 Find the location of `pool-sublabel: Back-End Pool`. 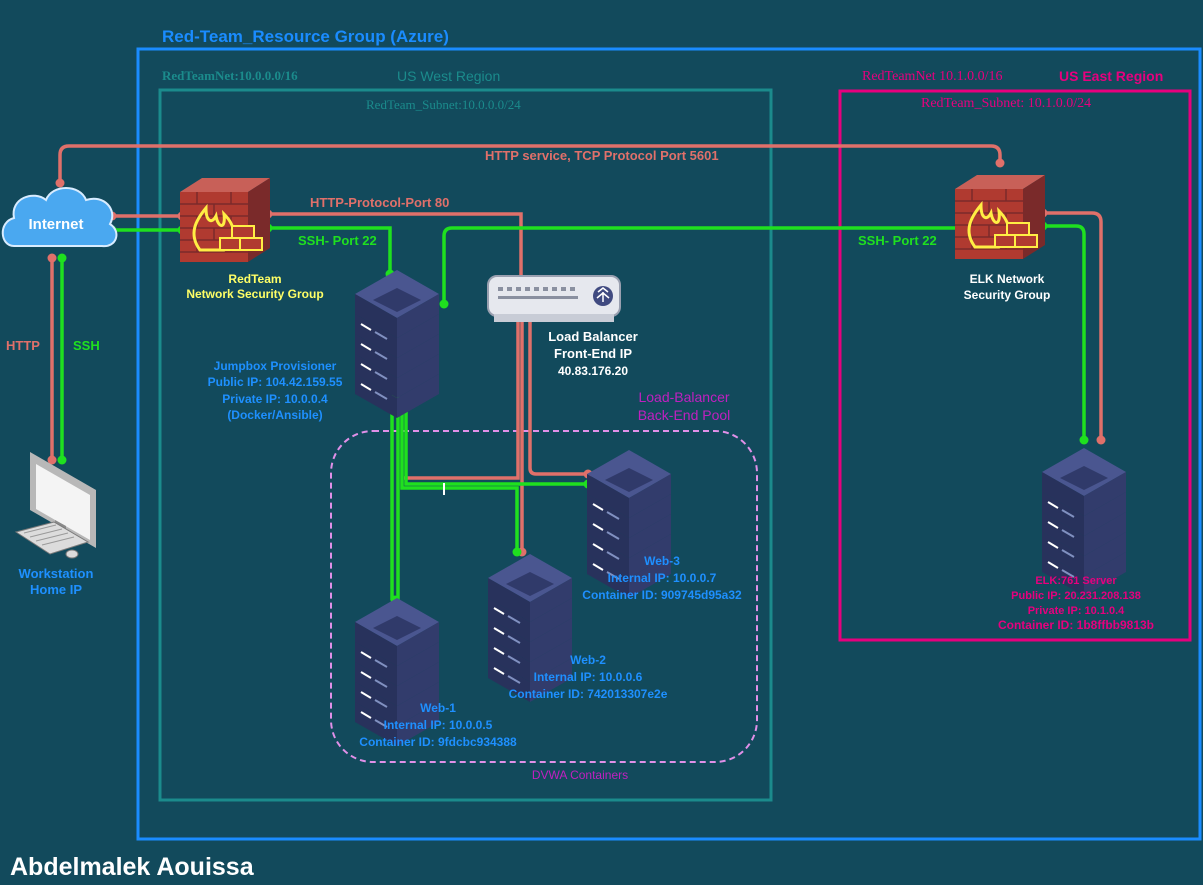

pool-sublabel: Back-End Pool is located at coordinates (684, 415).